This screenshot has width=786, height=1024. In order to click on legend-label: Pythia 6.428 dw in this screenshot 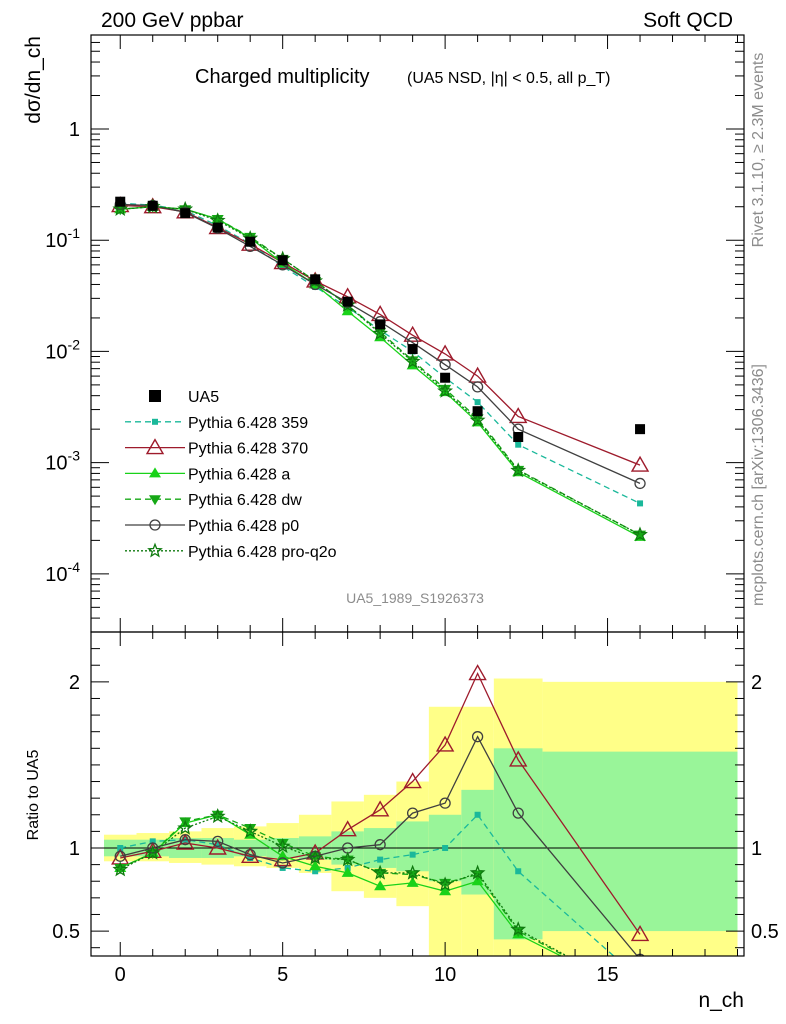, I will do `click(245, 500)`.